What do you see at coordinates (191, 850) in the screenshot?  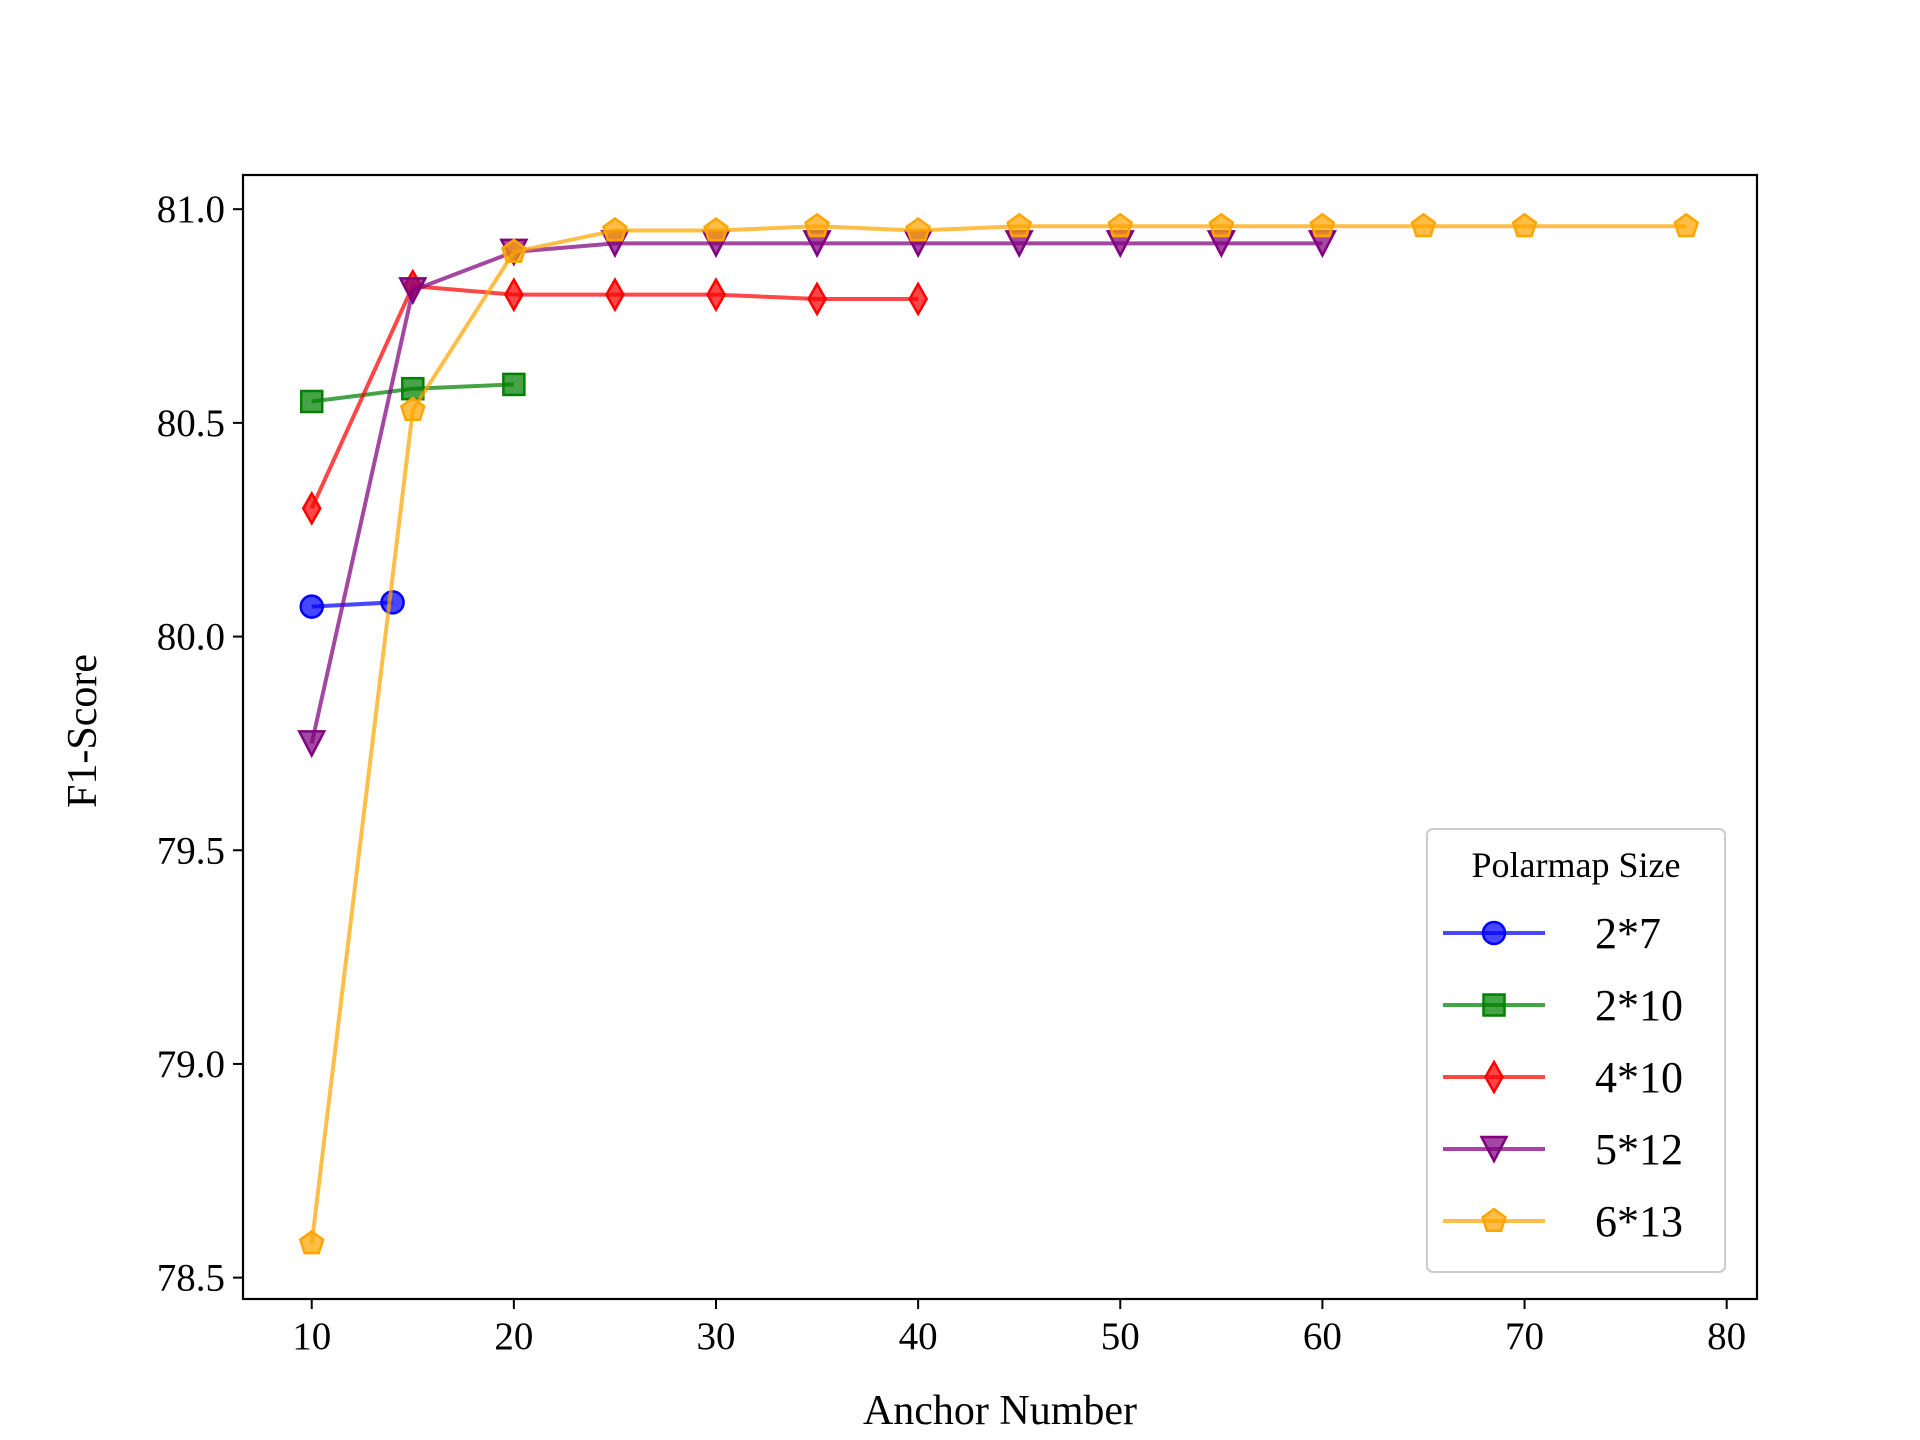 I see `y-tick-label: 79.5` at bounding box center [191, 850].